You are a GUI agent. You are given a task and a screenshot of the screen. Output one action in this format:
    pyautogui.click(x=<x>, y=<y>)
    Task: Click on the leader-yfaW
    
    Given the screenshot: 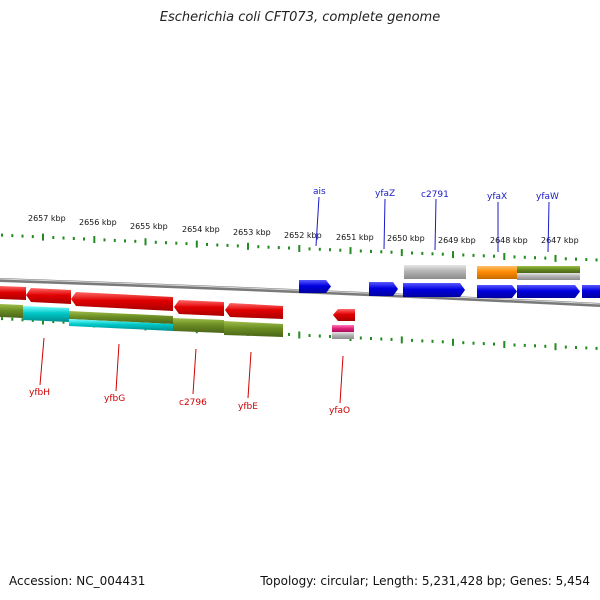 What is the action you would take?
    pyautogui.click(x=548, y=227)
    